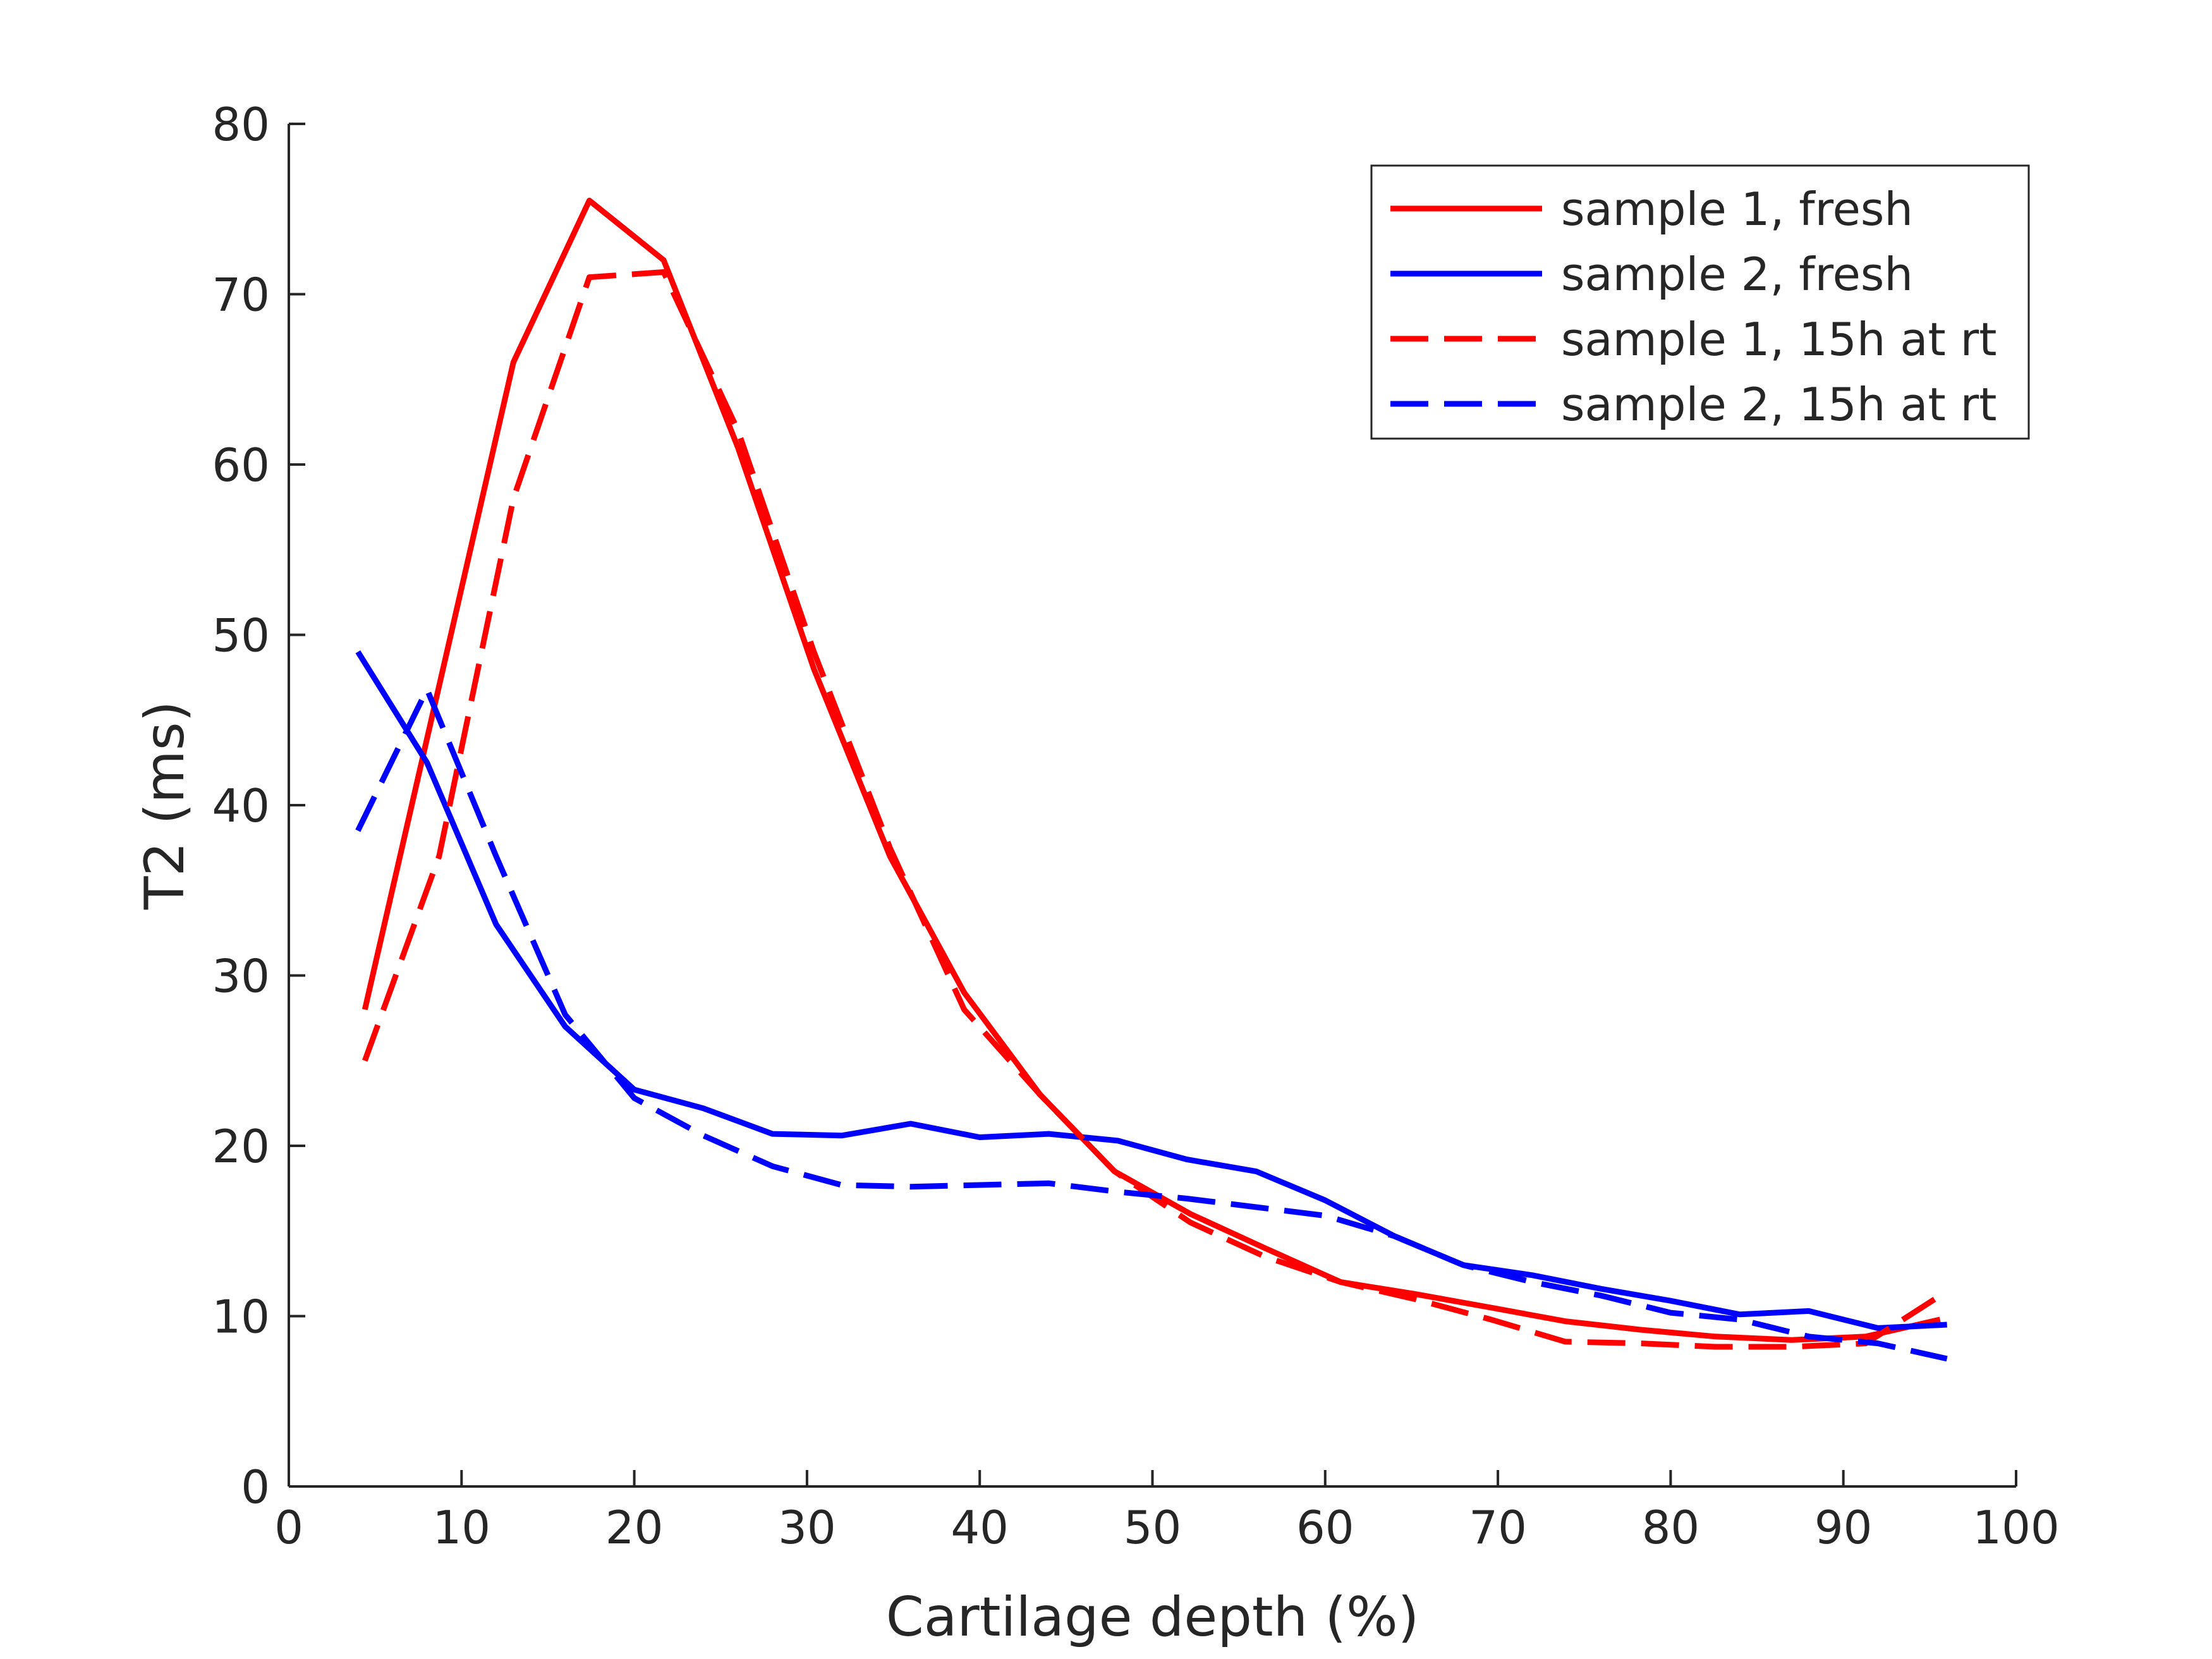 This screenshot has width=2212, height=1659. Describe the element at coordinates (255, 1488) in the screenshot. I see `y-tick-label: 0` at that location.